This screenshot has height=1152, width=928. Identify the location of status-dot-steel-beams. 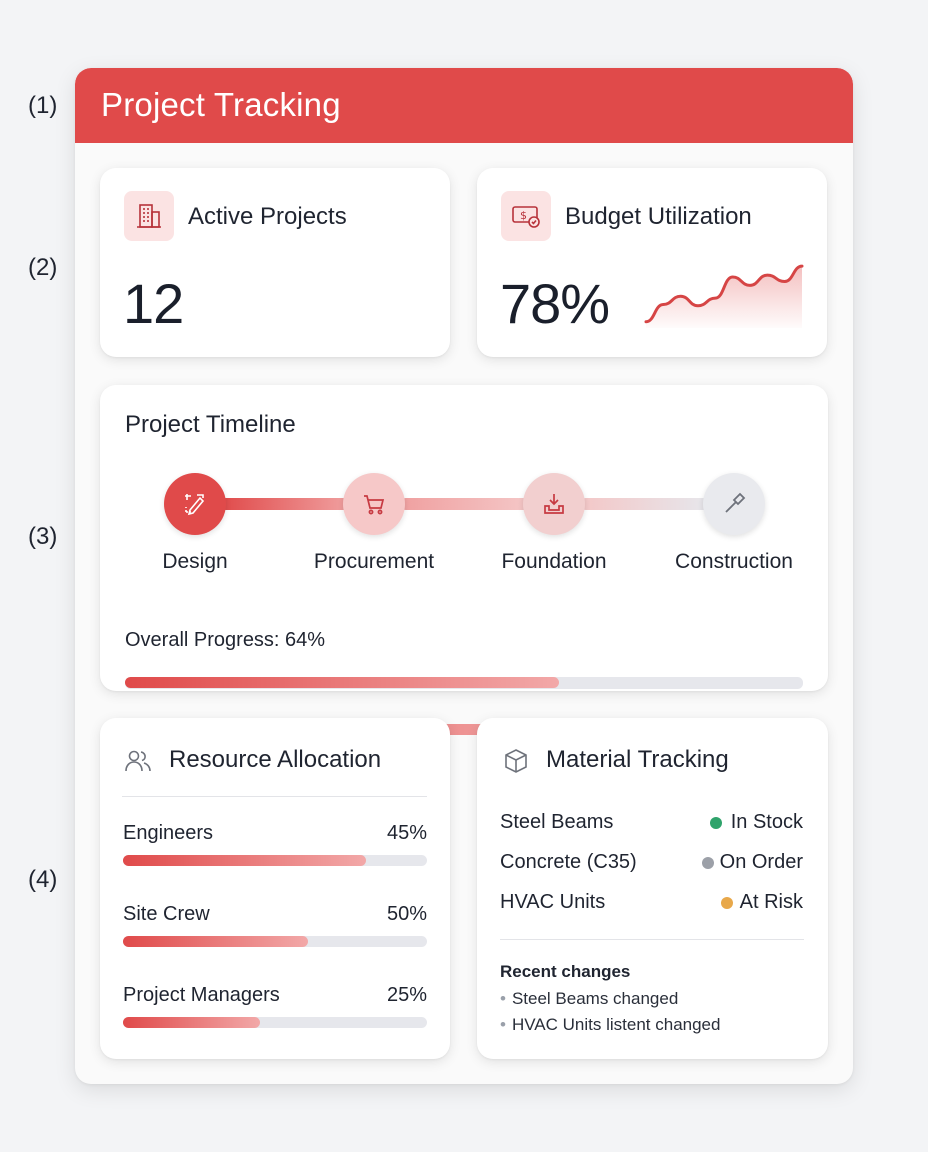
(716, 823).